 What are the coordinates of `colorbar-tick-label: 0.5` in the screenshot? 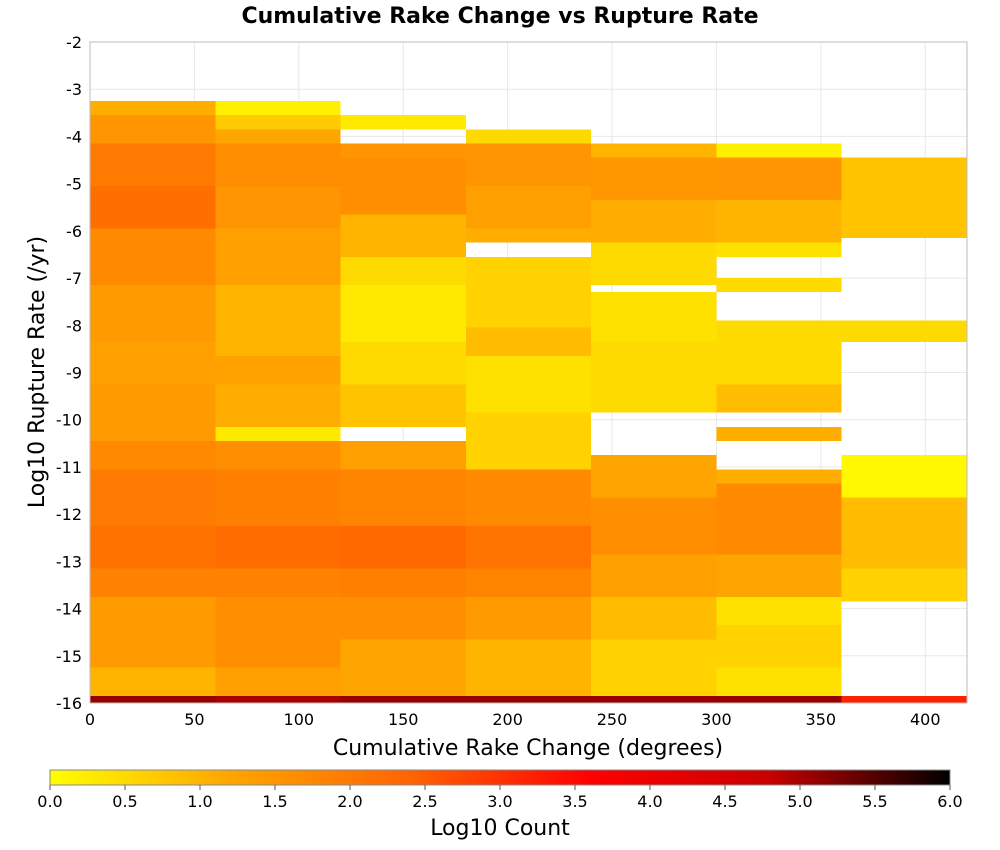 It's located at (124, 801).